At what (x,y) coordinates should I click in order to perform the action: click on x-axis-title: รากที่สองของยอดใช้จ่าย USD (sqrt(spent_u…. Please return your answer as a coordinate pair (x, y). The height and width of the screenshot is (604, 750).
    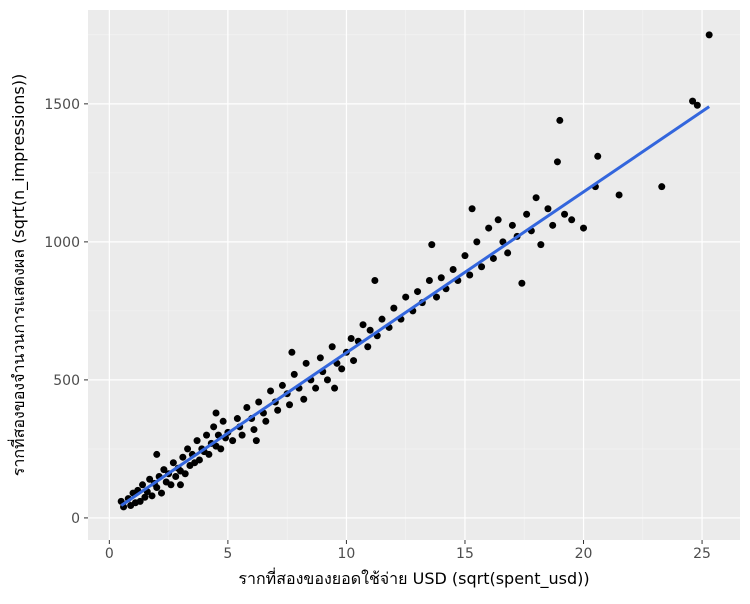
    Looking at the image, I should click on (413, 578).